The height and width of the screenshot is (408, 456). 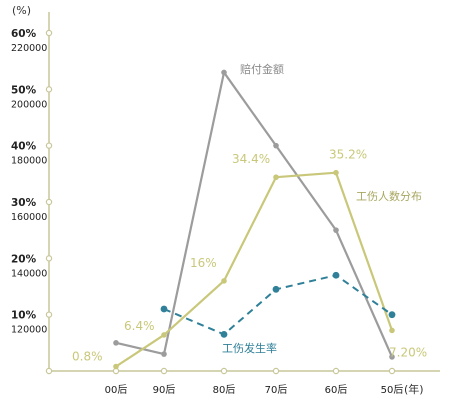 What do you see at coordinates (21, 10) in the screenshot?
I see `y-unit-label: (%)` at bounding box center [21, 10].